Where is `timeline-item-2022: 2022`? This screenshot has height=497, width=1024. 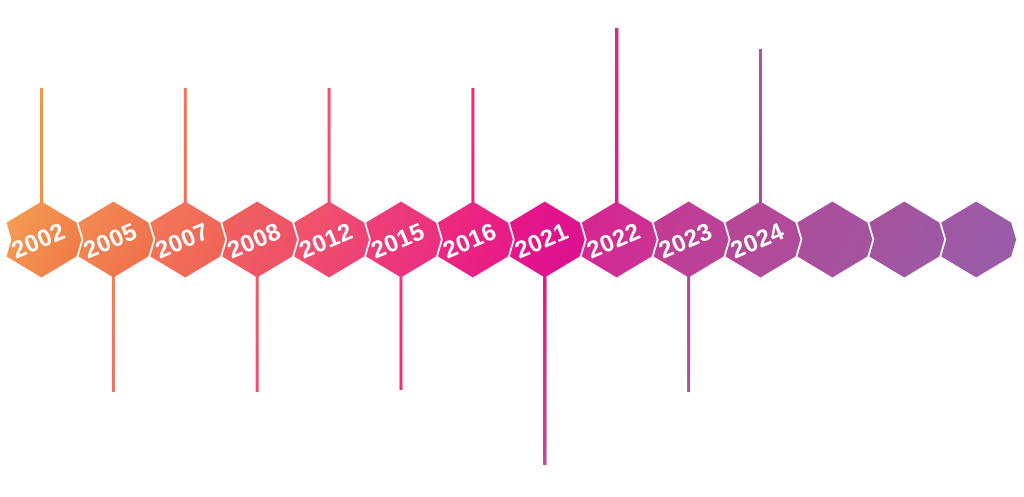 timeline-item-2022: 2022 is located at coordinates (619, 153).